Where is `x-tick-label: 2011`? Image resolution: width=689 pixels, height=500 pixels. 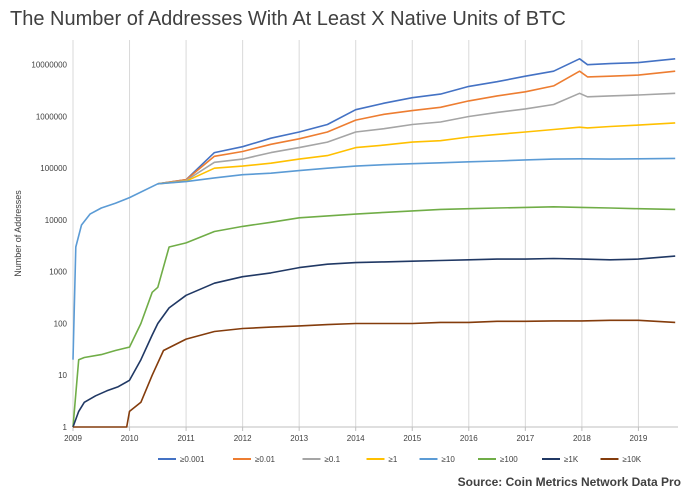
x-tick-label: 2011 is located at coordinates (186, 438).